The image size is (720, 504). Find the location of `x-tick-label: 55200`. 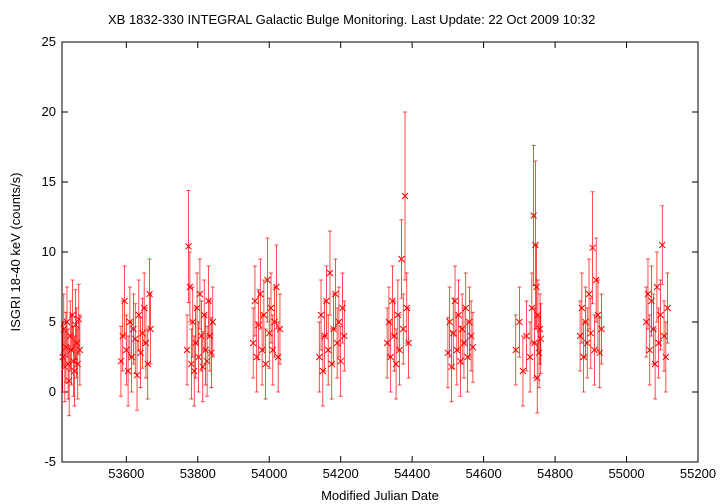

x-tick-label: 55200 is located at coordinates (698, 473).